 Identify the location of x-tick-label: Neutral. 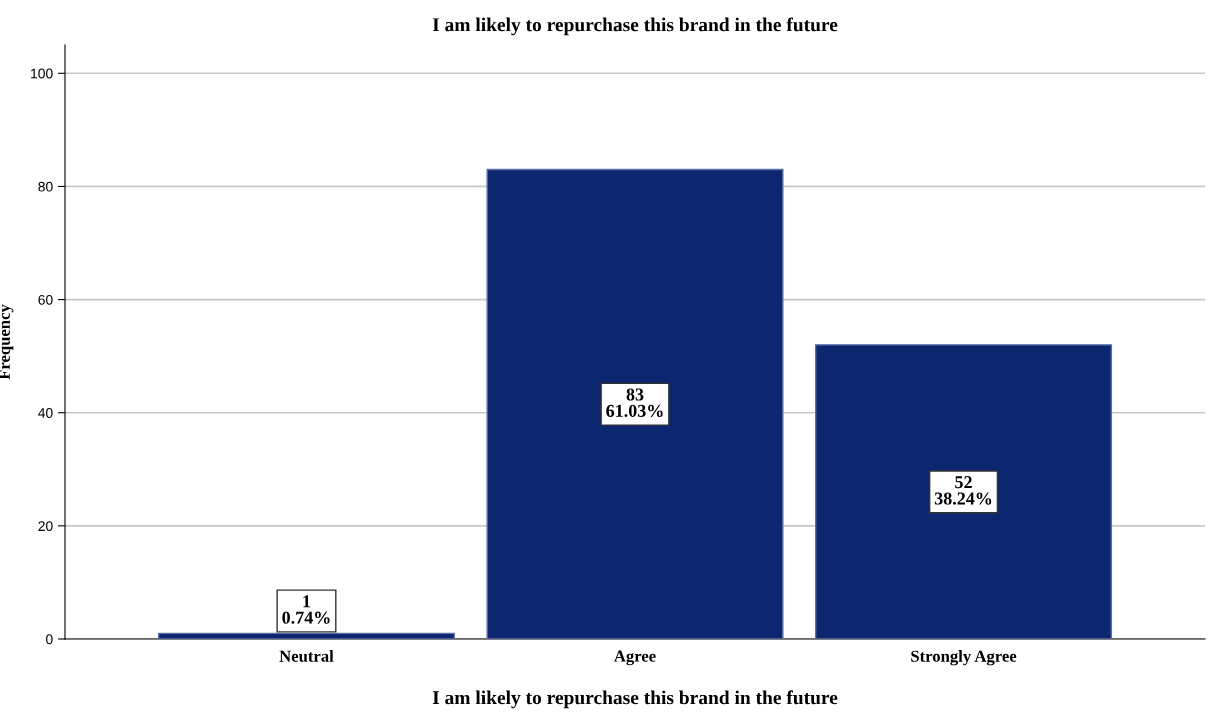
(306, 656).